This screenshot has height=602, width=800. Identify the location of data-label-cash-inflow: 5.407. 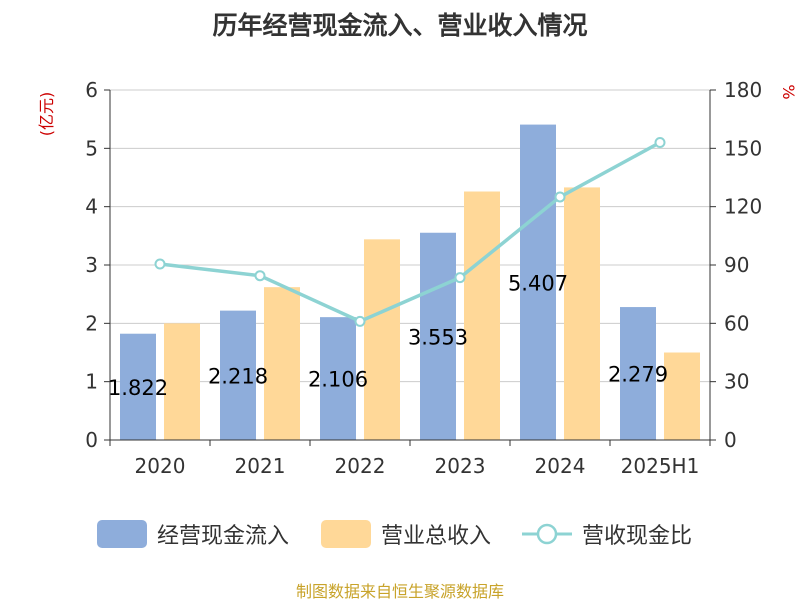
(538, 283).